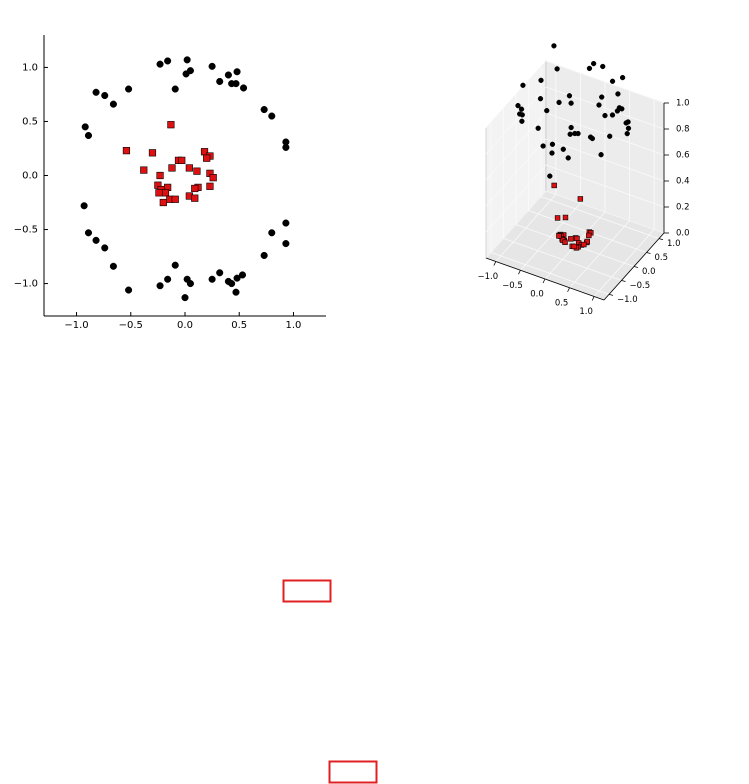 The width and height of the screenshot is (749, 784). What do you see at coordinates (640, 286) in the screenshot?
I see `y-tick-label: −0.5` at bounding box center [640, 286].